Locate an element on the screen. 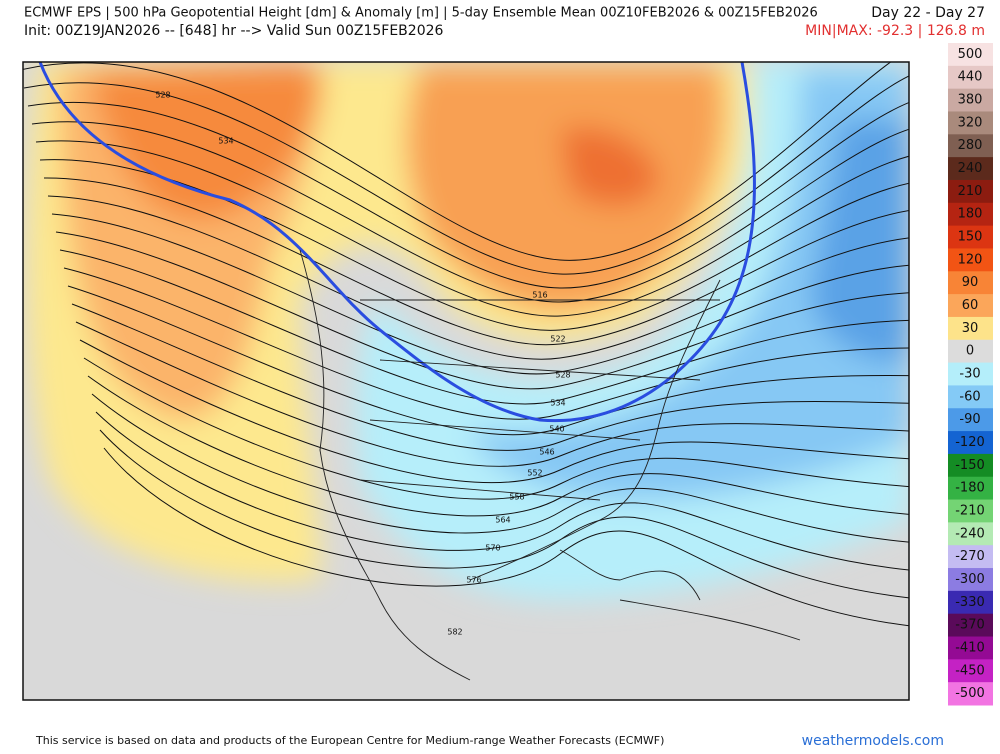  colorbar-label: -180 is located at coordinates (970, 488).